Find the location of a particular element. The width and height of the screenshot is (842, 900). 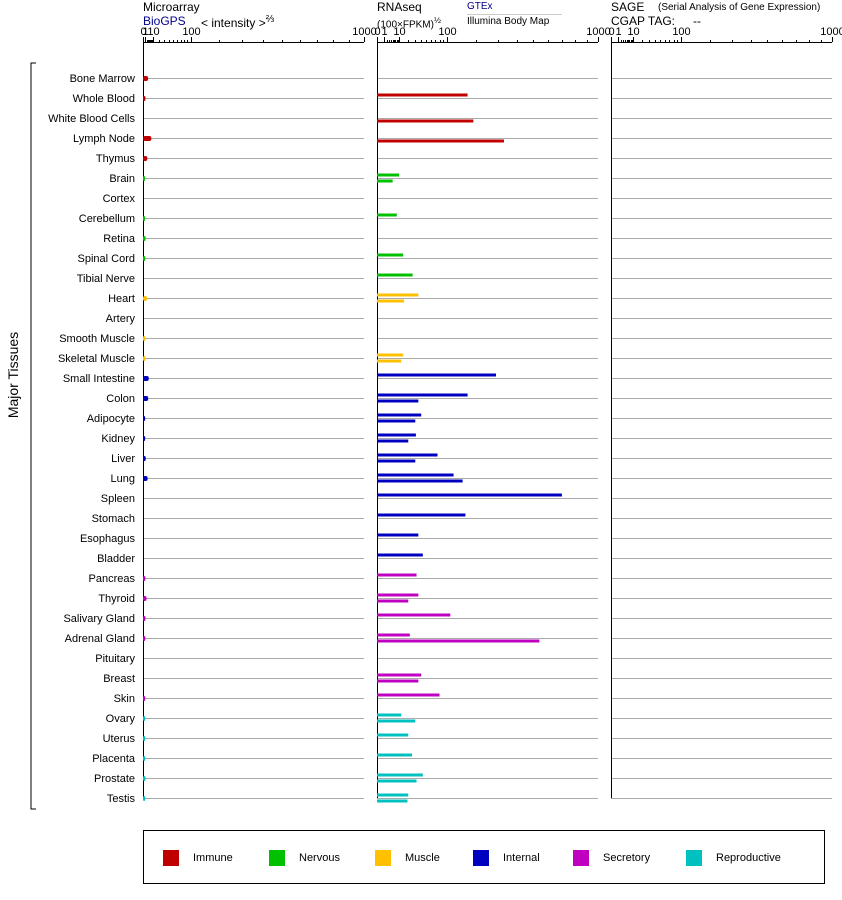

tissue-label: Artery is located at coordinates (121, 319).